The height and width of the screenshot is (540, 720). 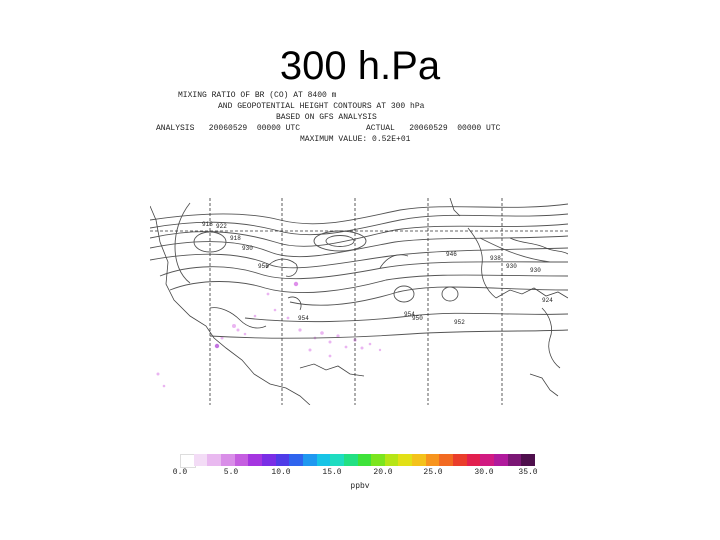 I want to click on header-line-1: MIXING RATIO OF BR (CO) AT 8400 m, so click(x=257, y=95).